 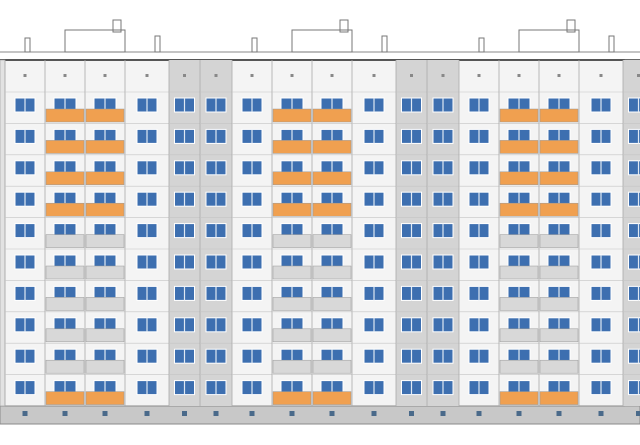 What do you see at coordinates (3, 233) in the screenshot?
I see `edge-panel` at bounding box center [3, 233].